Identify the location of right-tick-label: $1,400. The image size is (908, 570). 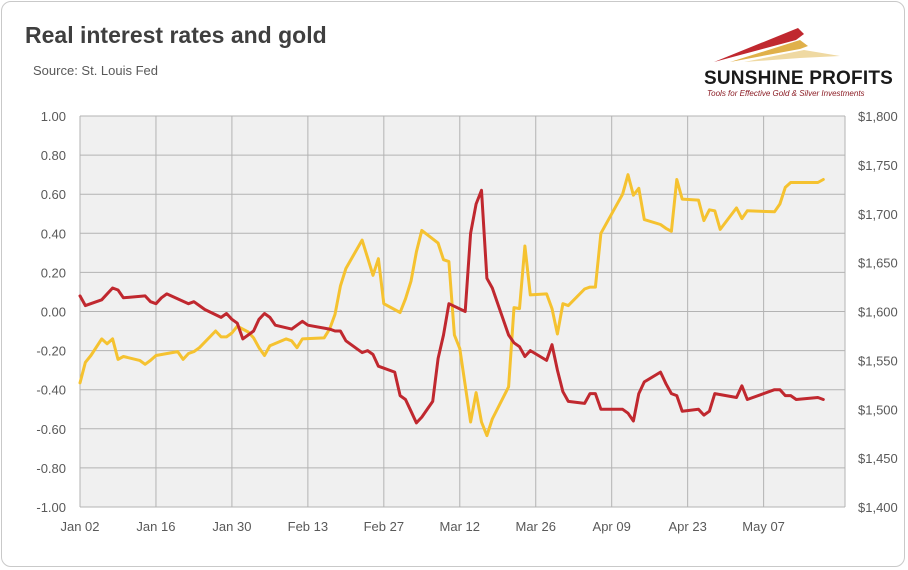
(878, 507).